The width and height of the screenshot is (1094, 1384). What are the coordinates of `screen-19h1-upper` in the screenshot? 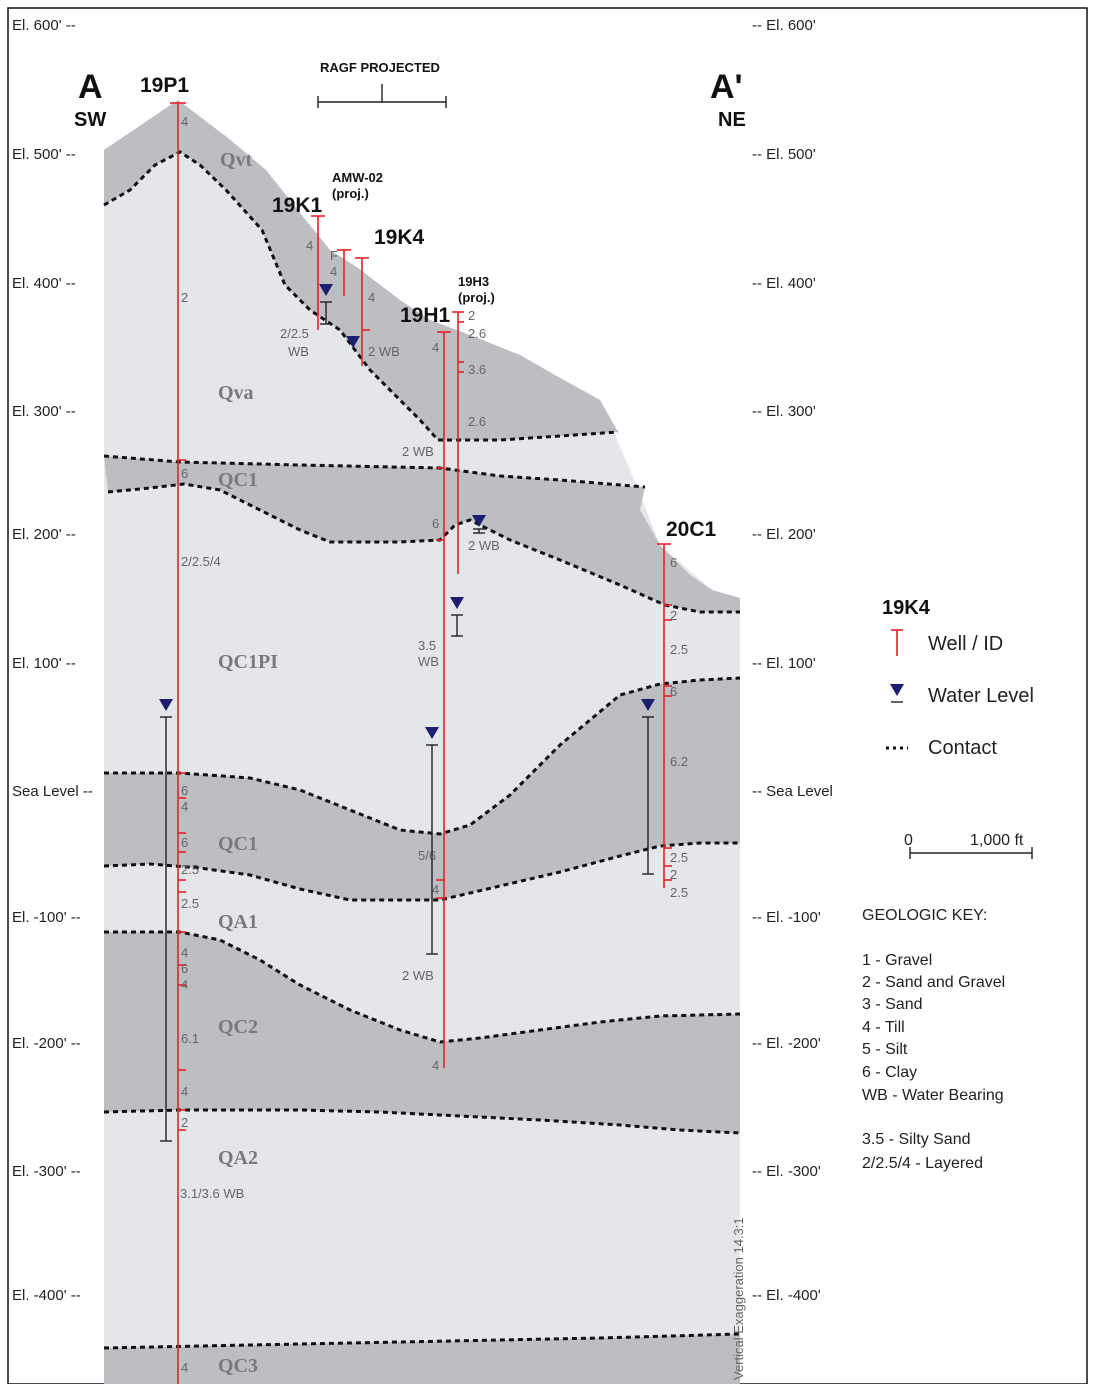 It's located at (457, 625).